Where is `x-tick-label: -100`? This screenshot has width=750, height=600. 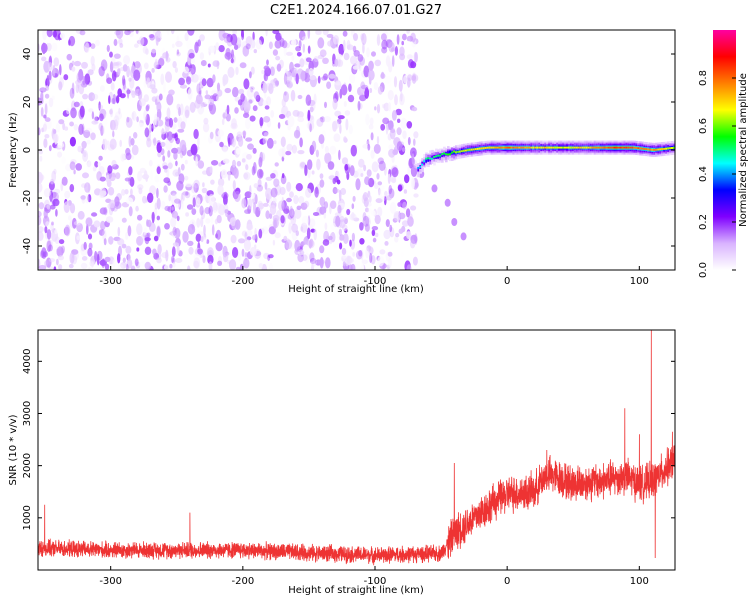 x-tick-label: -100 is located at coordinates (375, 581).